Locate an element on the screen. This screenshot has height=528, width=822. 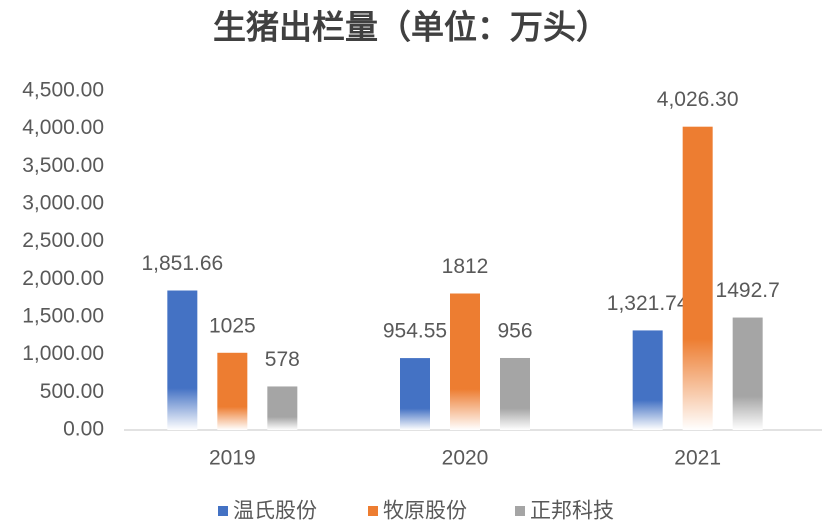
y-tick-label: 2,000.00 is located at coordinates (63, 278).